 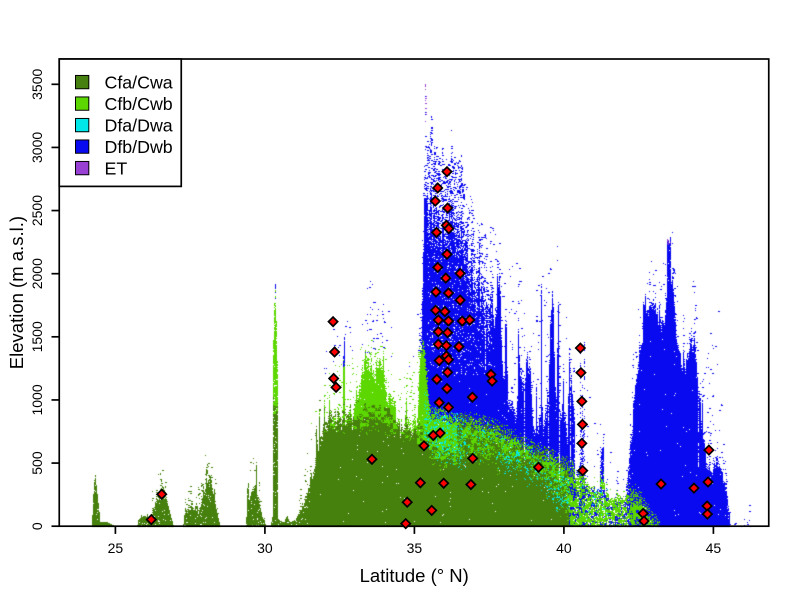 I want to click on svg-text: 1500, so click(x=37, y=336).